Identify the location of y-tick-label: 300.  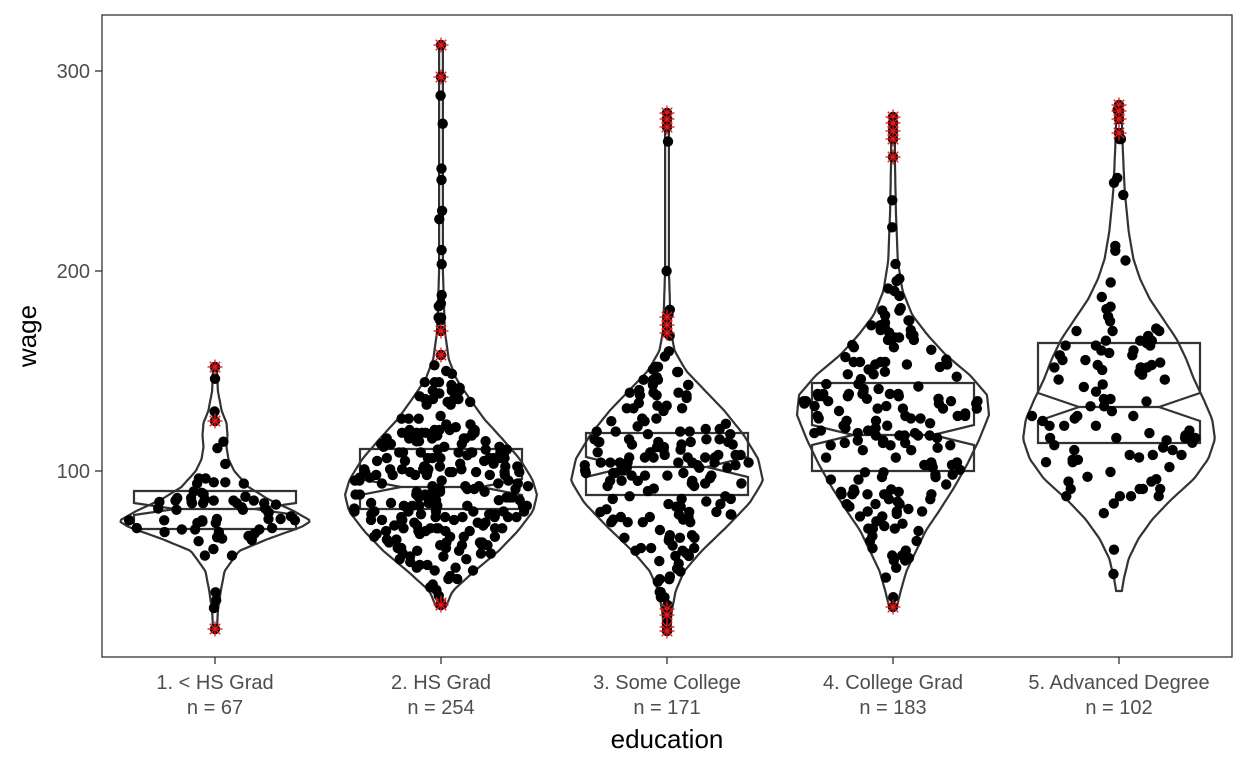
(73, 72).